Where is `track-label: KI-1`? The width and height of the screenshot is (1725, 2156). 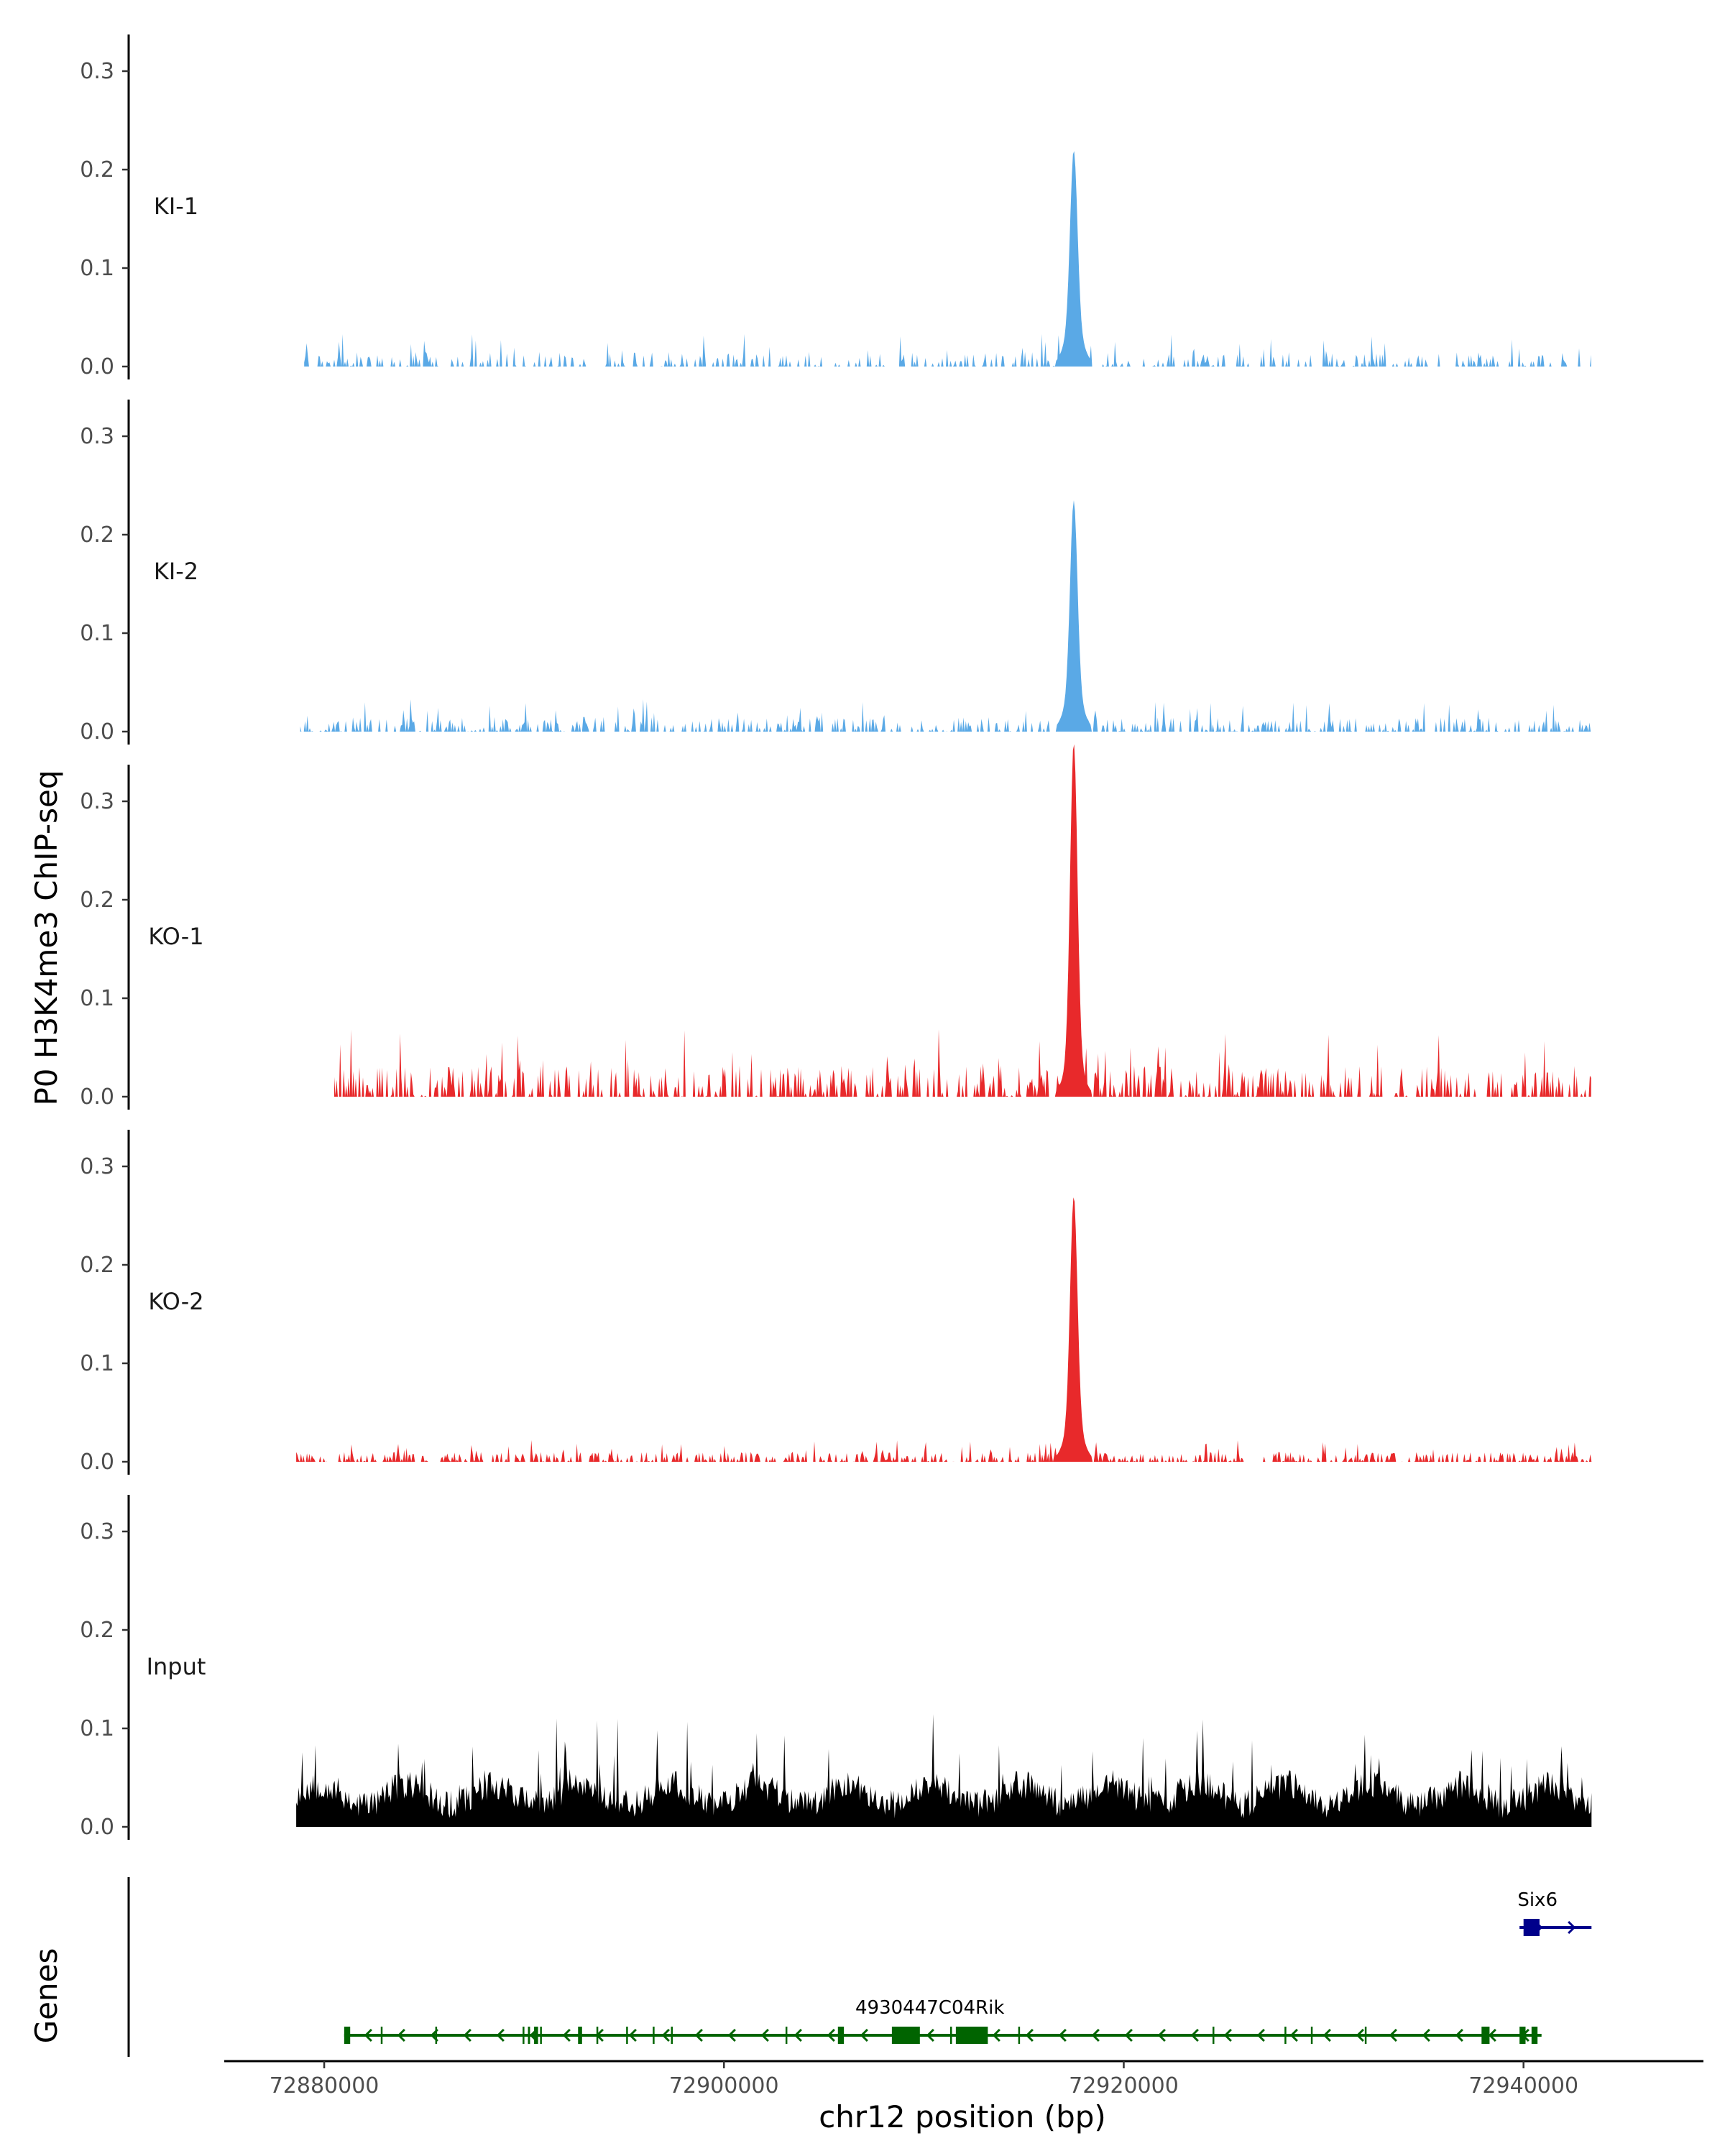 track-label: KI-1 is located at coordinates (176, 206).